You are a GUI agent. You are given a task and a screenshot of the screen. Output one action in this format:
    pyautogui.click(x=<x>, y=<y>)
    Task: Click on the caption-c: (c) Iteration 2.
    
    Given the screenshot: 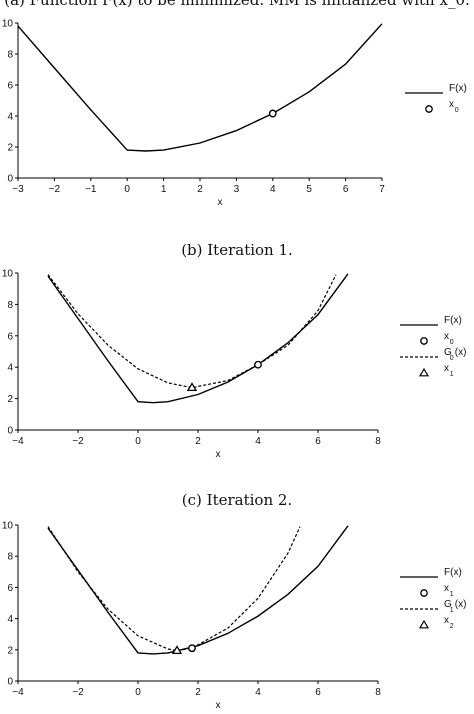 What is the action you would take?
    pyautogui.click(x=237, y=500)
    